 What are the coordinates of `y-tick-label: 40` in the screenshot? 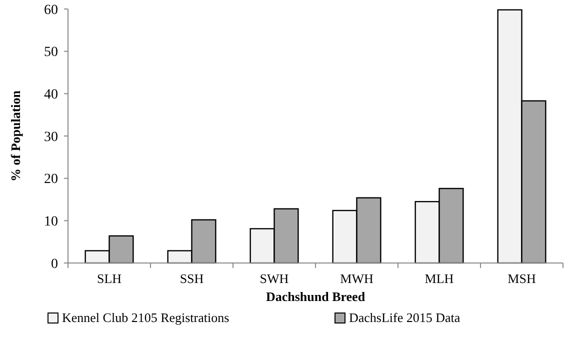 It's located at (51, 95).